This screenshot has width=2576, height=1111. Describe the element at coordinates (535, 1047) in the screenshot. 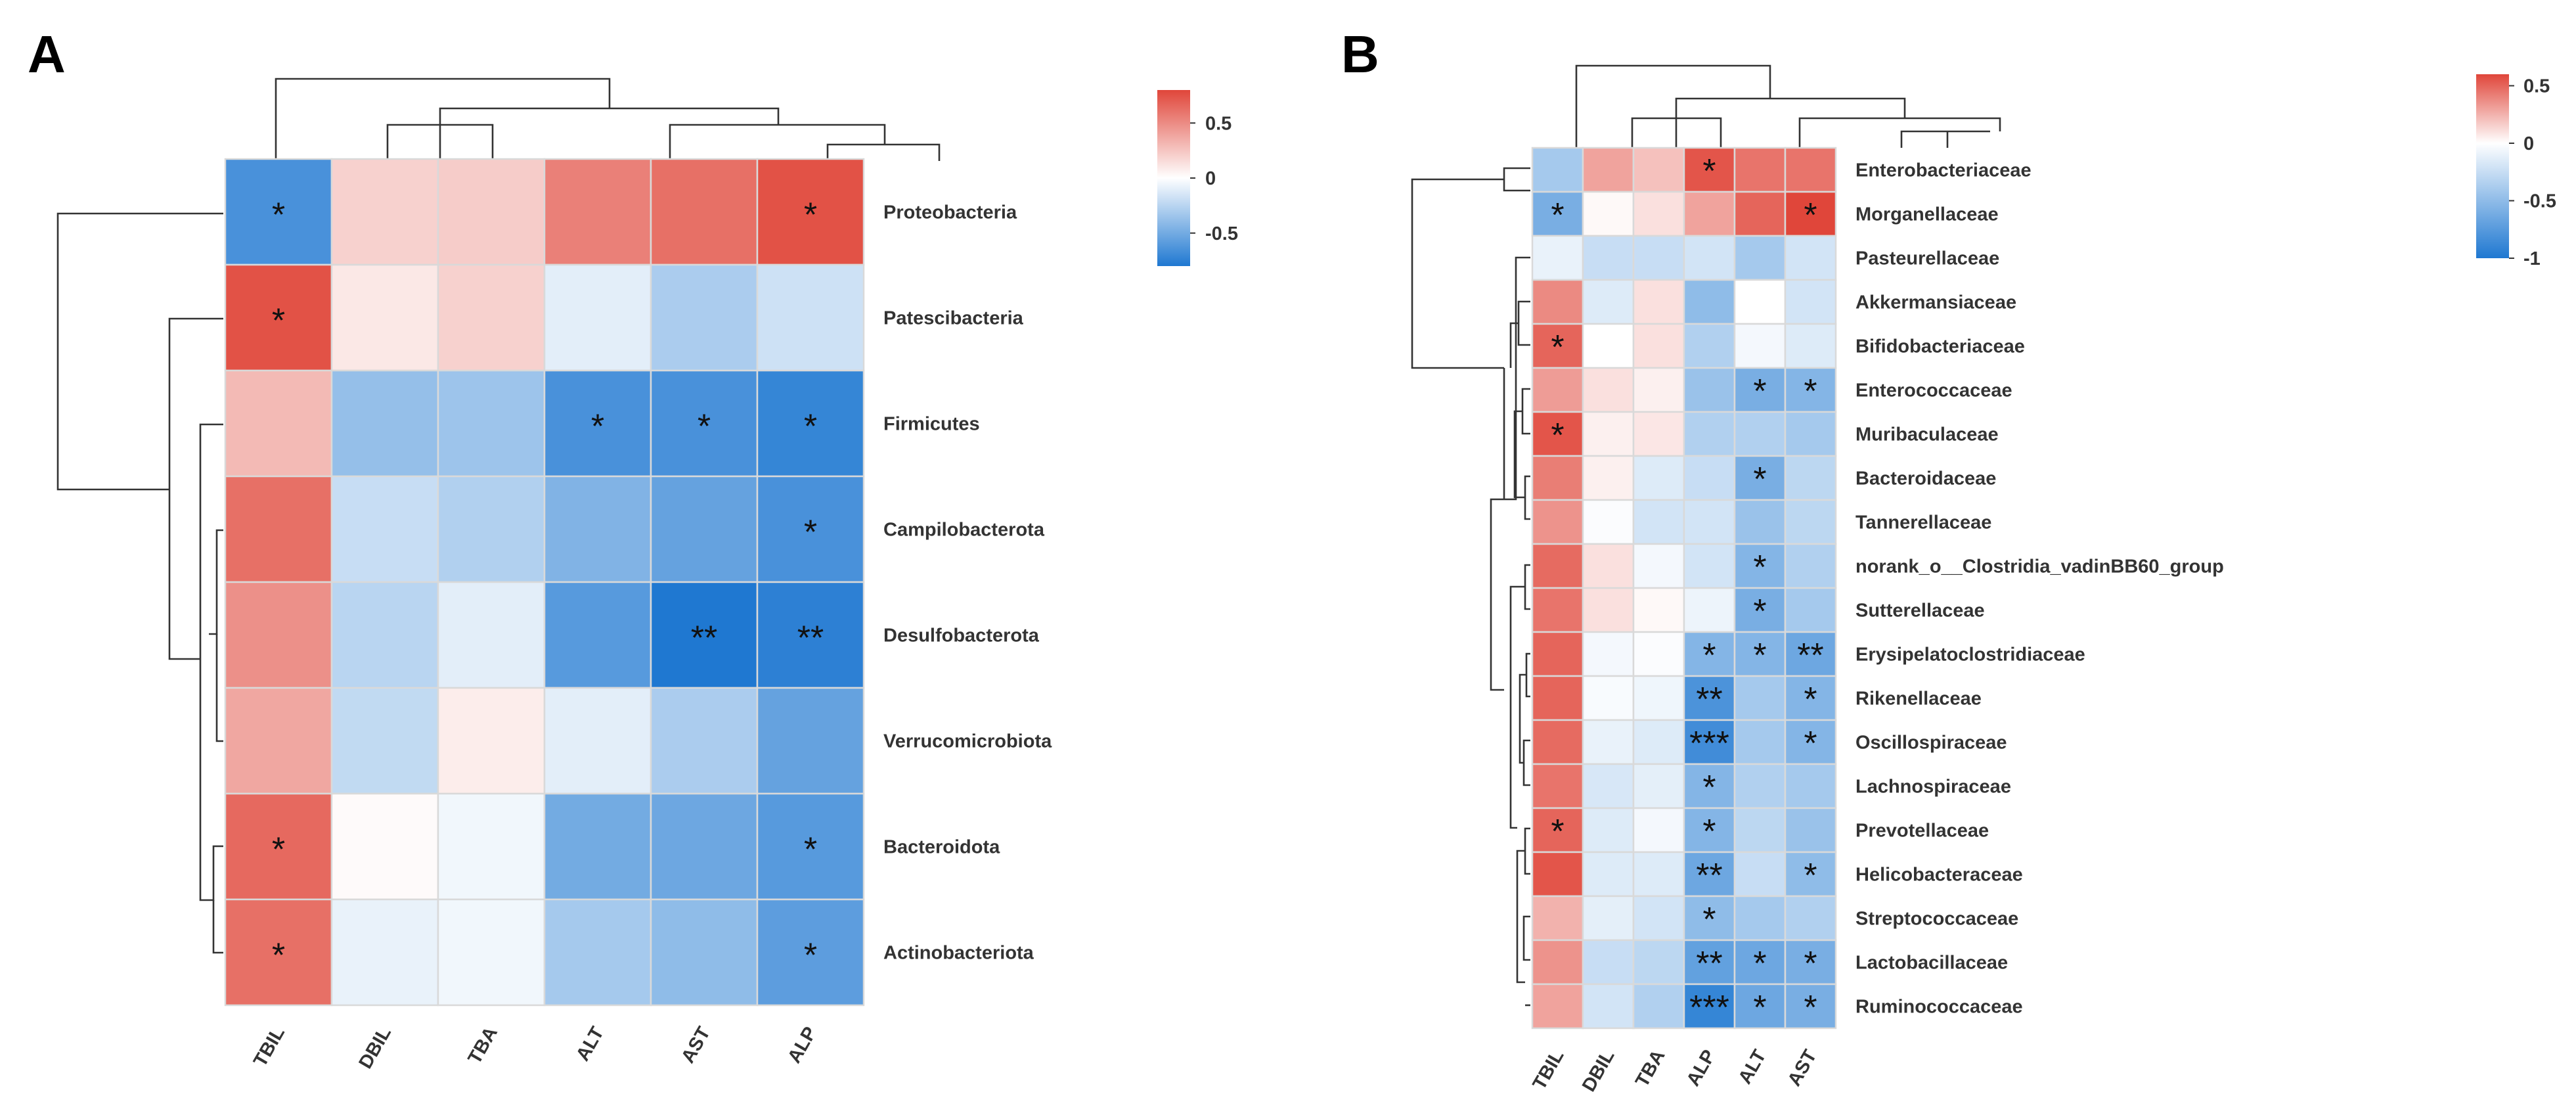

I see `panel-a-column-labels: TBIL DBIL TBA ALT AST ALP` at that location.